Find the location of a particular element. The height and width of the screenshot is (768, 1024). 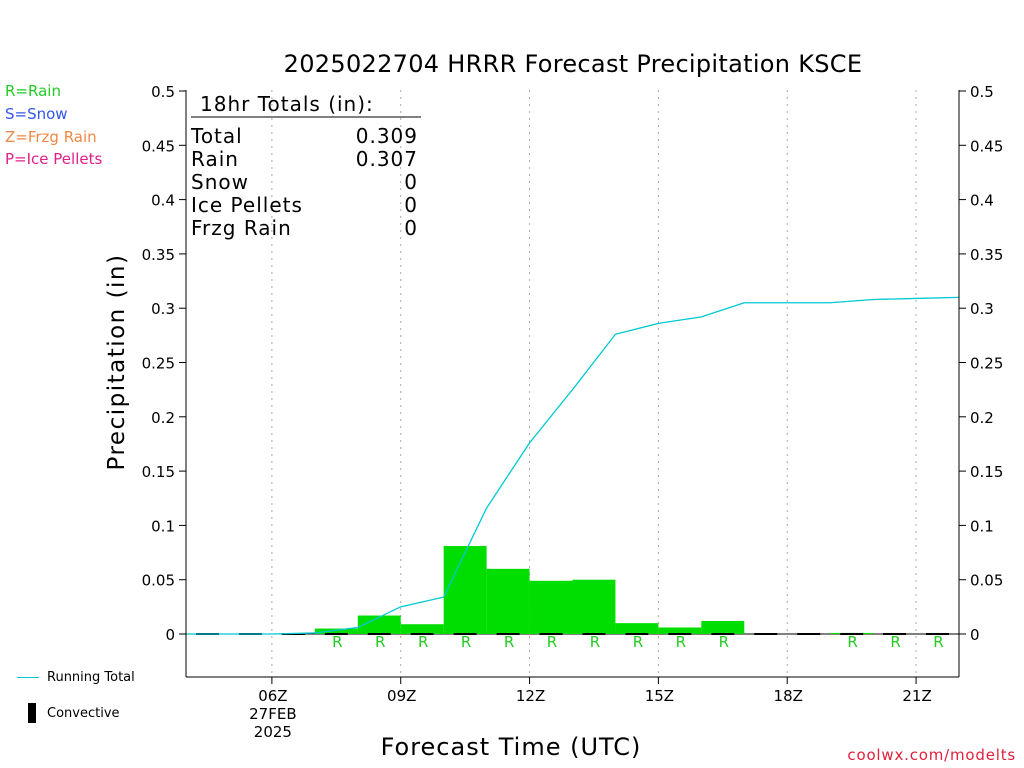

x-tick-label: 12Z is located at coordinates (530, 696).